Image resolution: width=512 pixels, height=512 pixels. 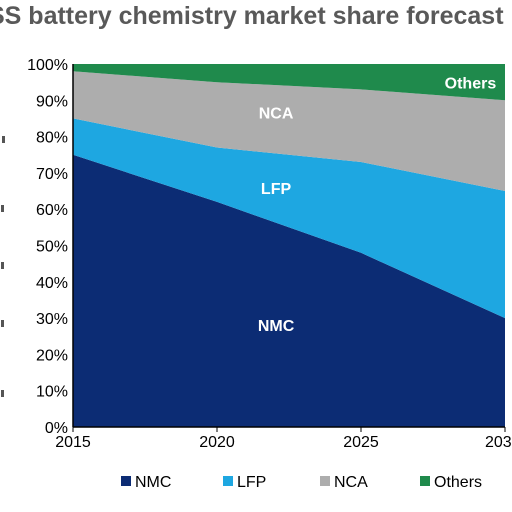 I want to click on y-tick-label: 100%, so click(x=47, y=65).